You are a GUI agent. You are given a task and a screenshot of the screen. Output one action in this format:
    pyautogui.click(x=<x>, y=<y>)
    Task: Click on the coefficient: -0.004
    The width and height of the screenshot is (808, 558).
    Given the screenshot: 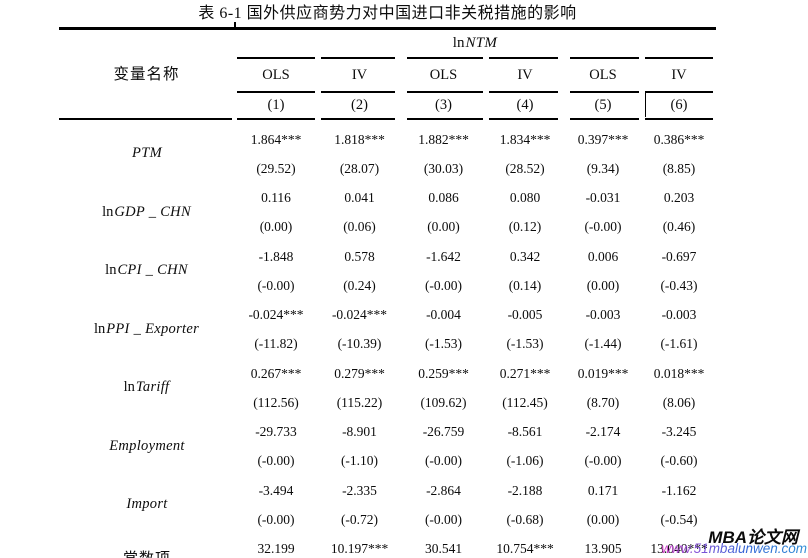 What is the action you would take?
    pyautogui.click(x=443, y=314)
    